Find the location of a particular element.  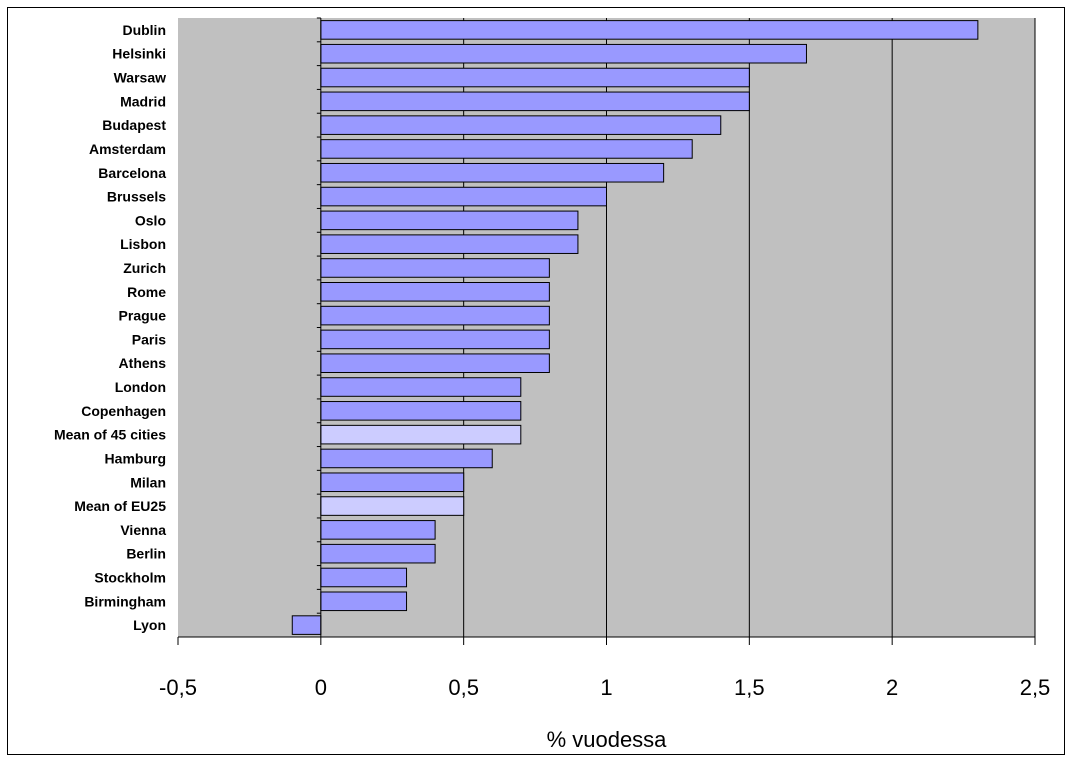

x-tick-label: 1 is located at coordinates (606, 687).